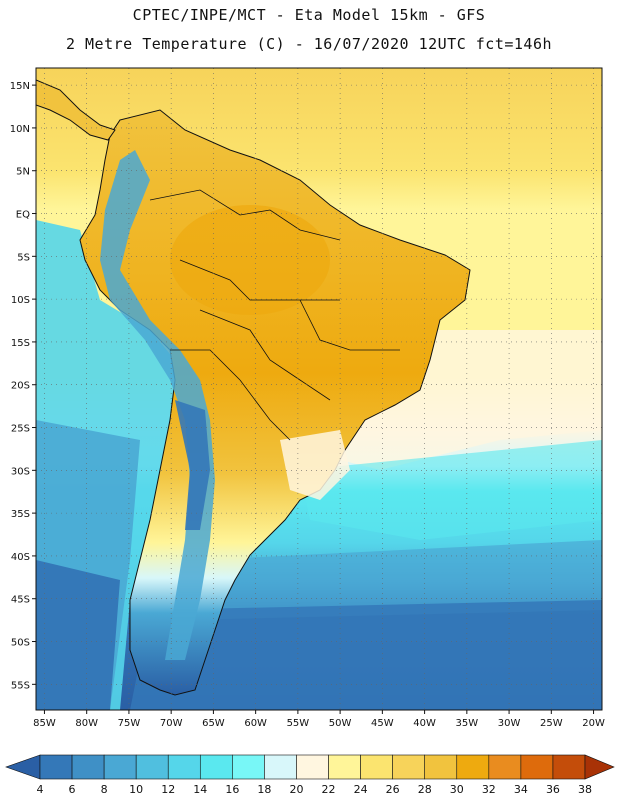 Image resolution: width=618 pixels, height=800 pixels. What do you see at coordinates (20, 129) in the screenshot?
I see `lat-tick-label: 10N` at bounding box center [20, 129].